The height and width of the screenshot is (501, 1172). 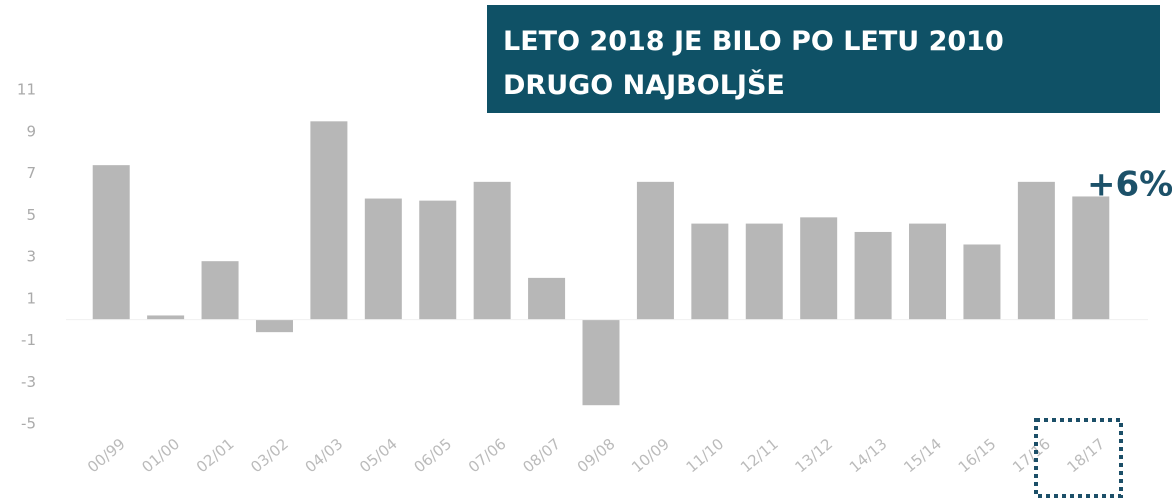 I want to click on x-tick-label: 05/04, so click(x=378, y=456).